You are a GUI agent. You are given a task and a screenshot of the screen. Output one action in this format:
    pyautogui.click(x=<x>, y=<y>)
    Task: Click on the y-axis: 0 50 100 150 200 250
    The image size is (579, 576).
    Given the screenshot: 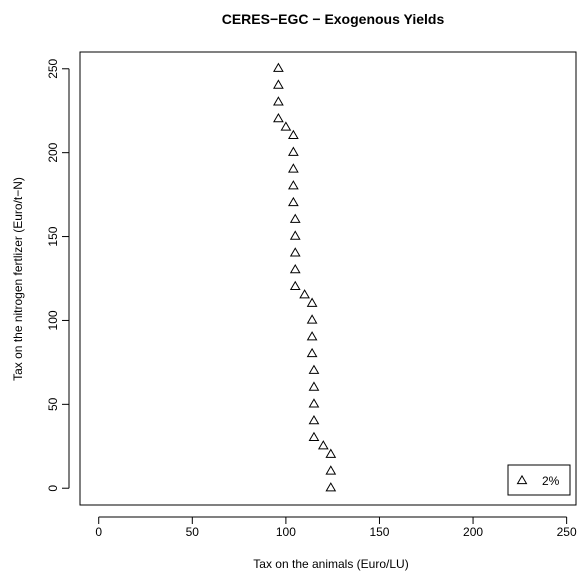 What is the action you would take?
    pyautogui.click(x=58, y=275)
    